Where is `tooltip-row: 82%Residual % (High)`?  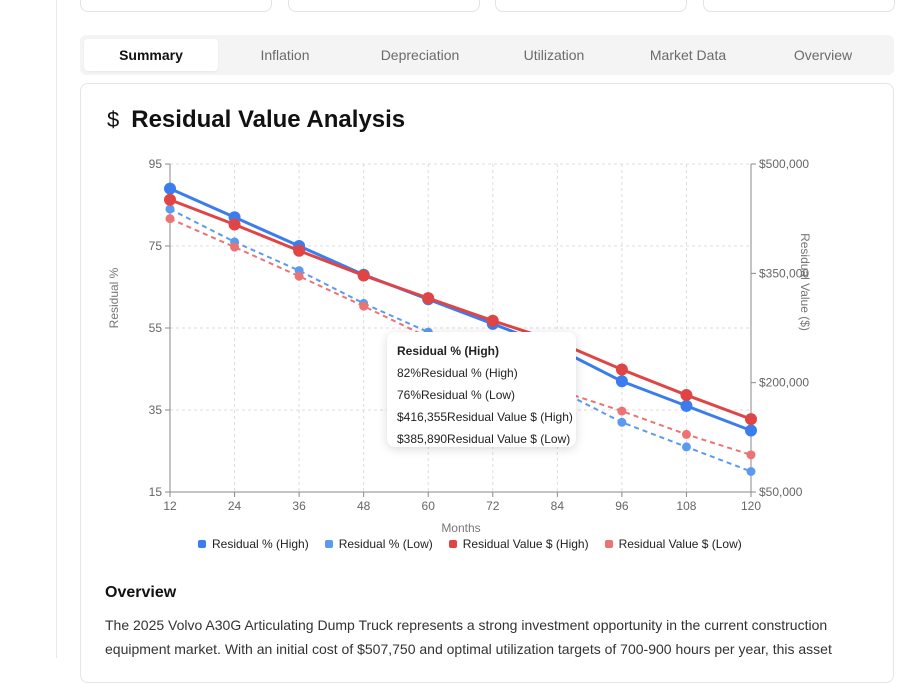 tooltip-row: 82%Residual % (High) is located at coordinates (457, 373).